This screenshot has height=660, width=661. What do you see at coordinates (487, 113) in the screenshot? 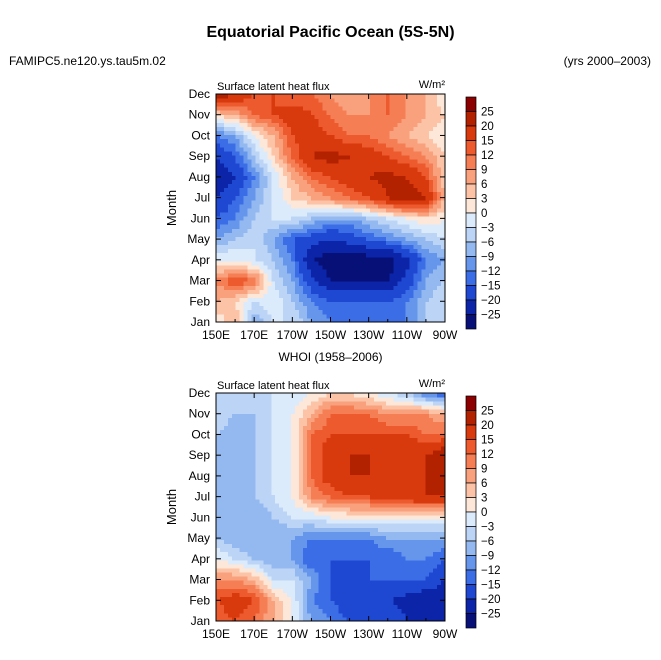
I see `colorbar-label: 25` at bounding box center [487, 113].